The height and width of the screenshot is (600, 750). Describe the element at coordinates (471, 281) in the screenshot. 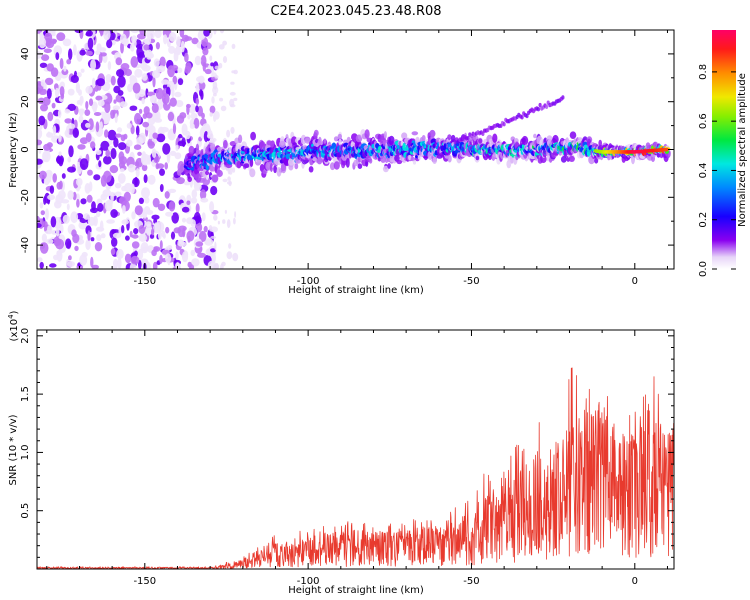

I see `spectrogram-xtick-label: -50` at that location.